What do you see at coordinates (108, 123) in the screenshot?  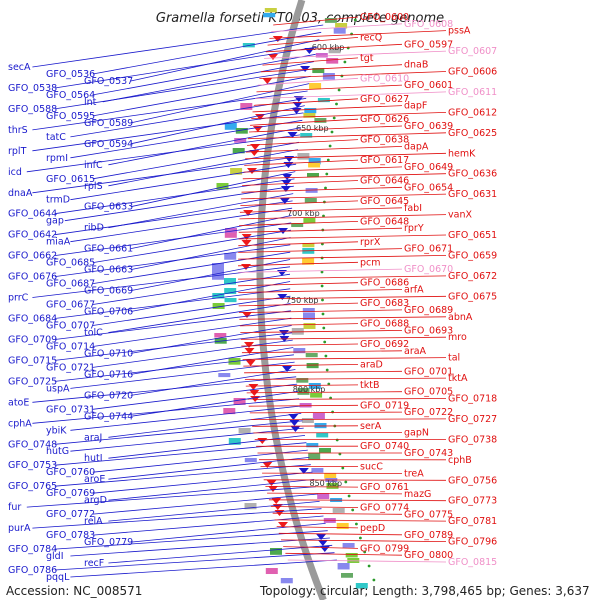 I see `gene-label: GFO_0589` at bounding box center [108, 123].